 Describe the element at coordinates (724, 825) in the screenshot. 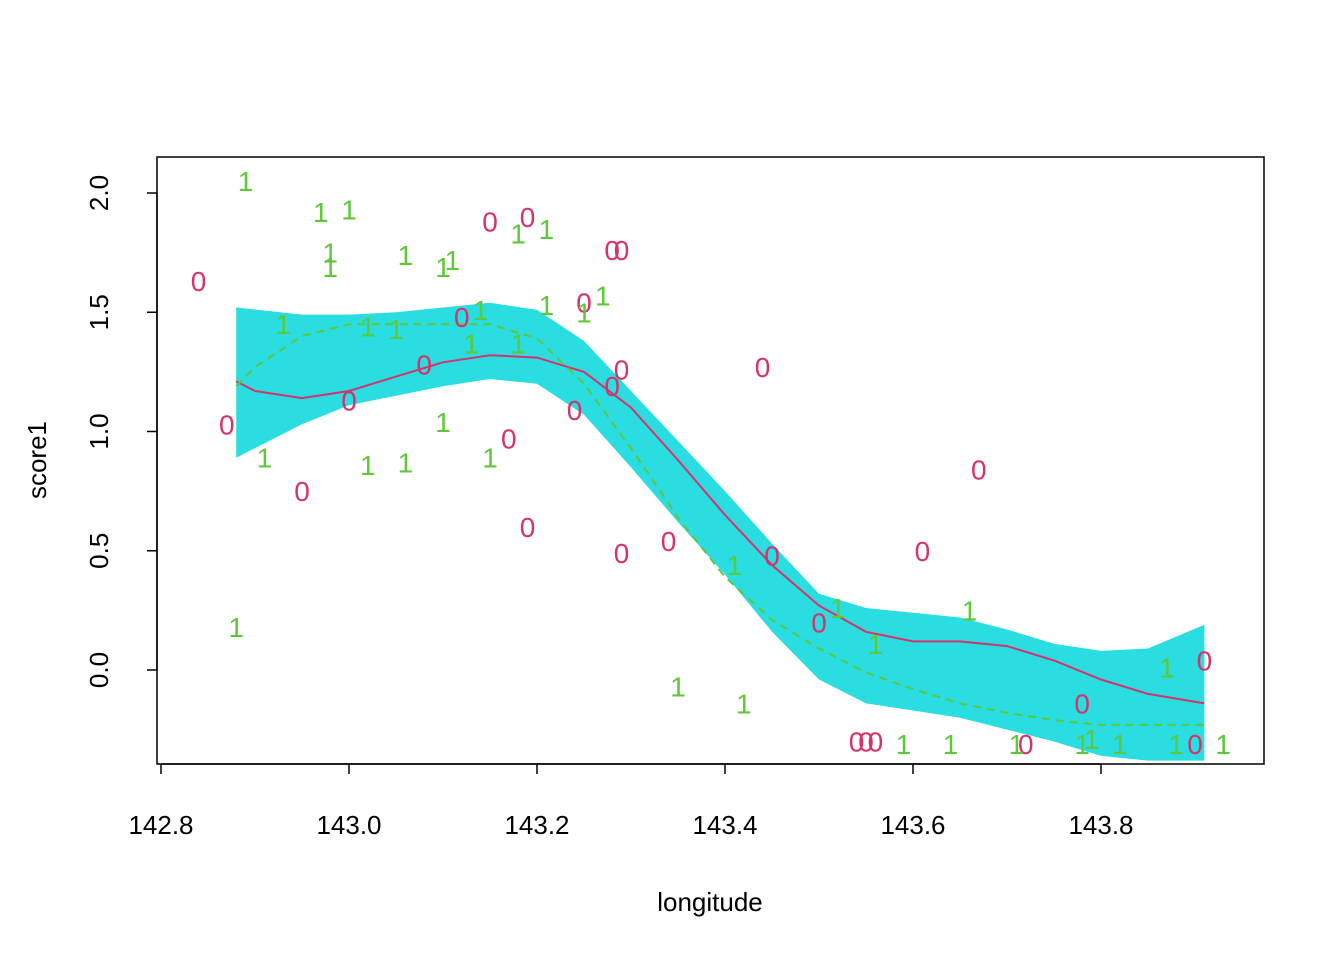

I see `x-tick-label: 143.4` at that location.